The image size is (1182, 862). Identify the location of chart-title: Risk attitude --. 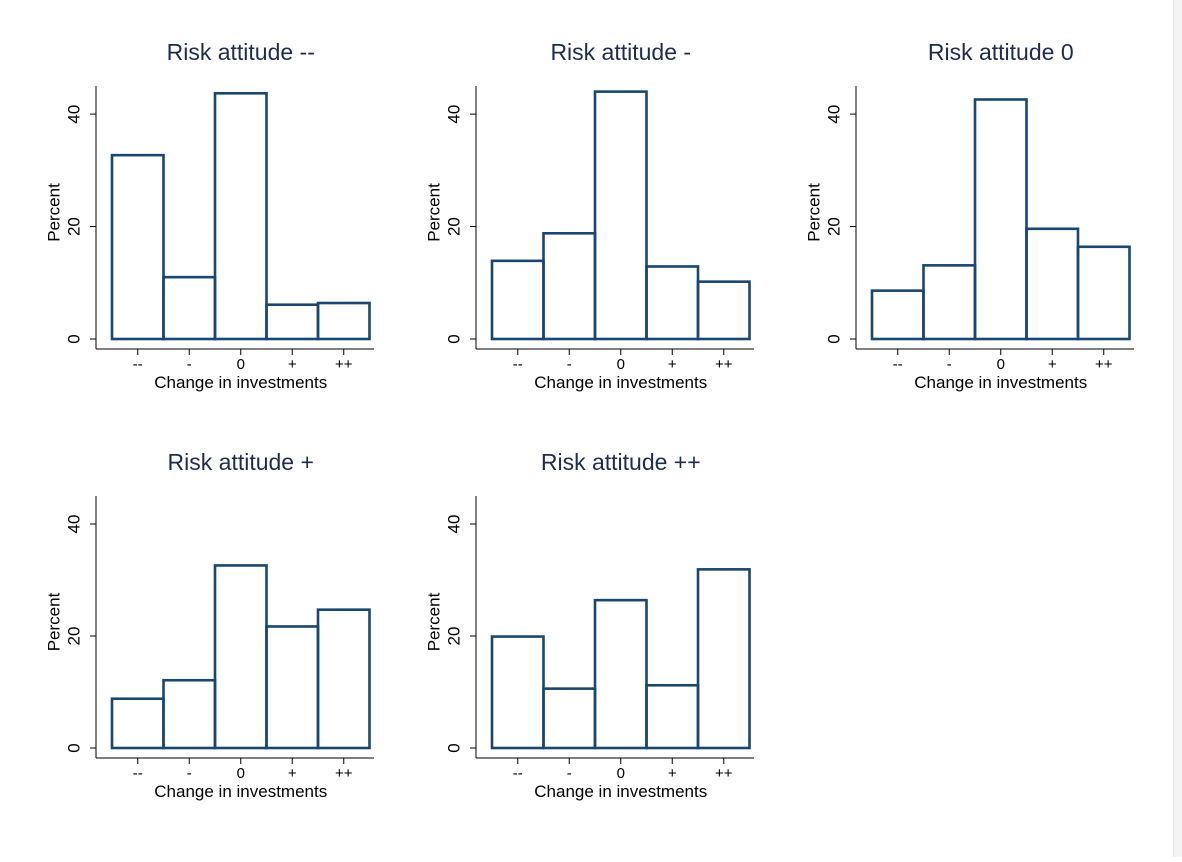
(241, 52).